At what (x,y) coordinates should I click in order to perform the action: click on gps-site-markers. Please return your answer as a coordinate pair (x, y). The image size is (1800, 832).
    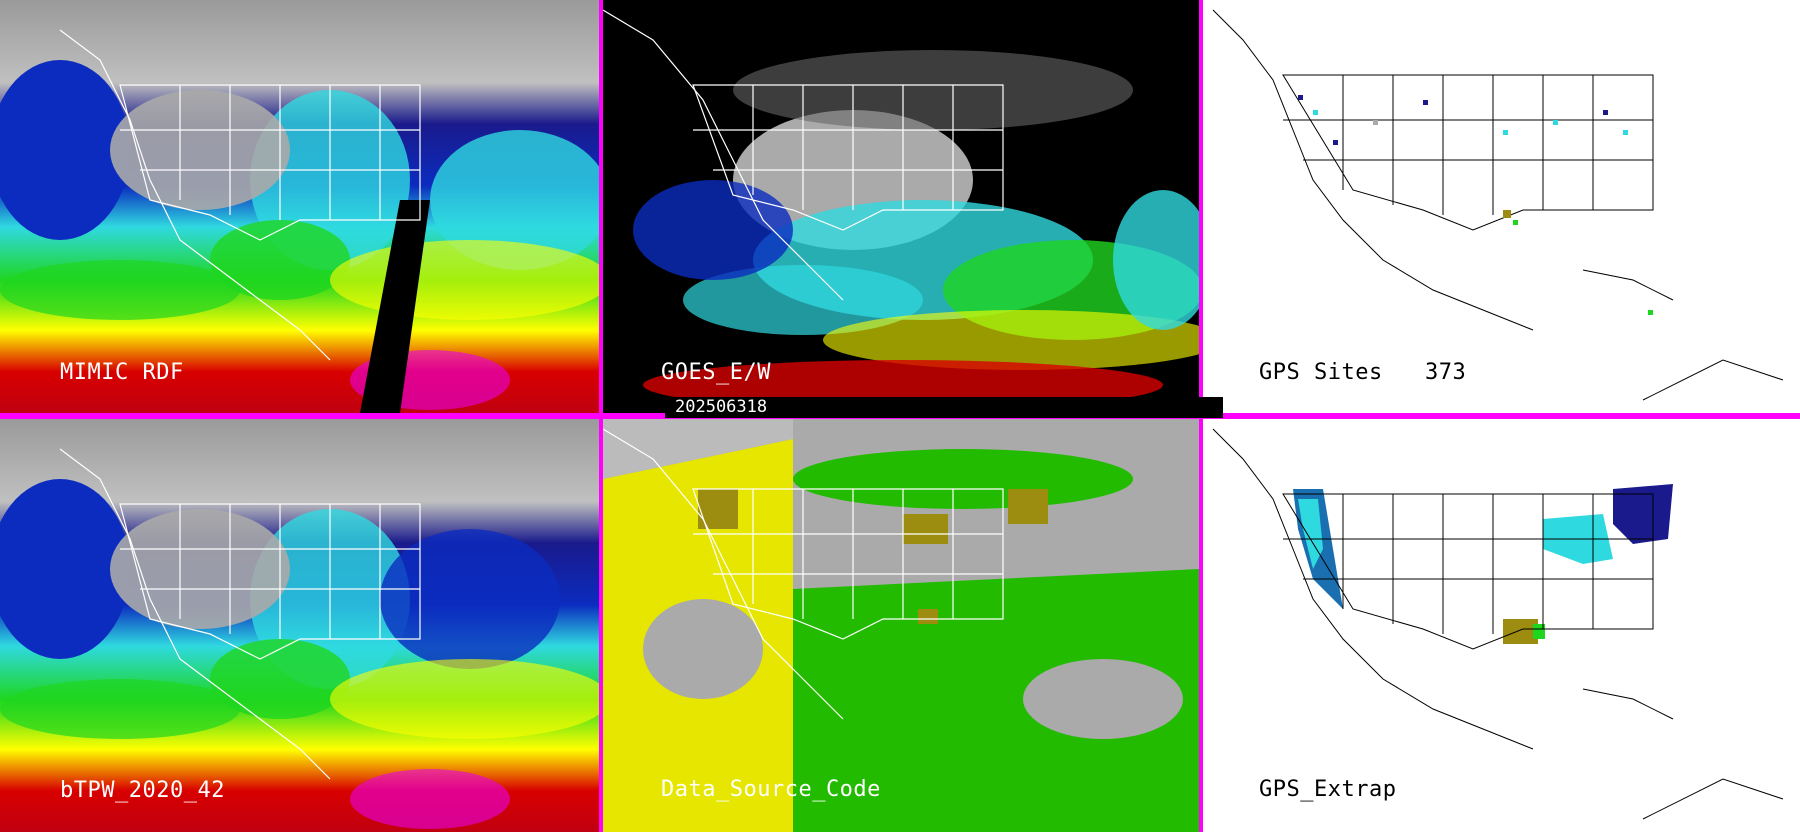
    Looking at the image, I should click on (1475, 205).